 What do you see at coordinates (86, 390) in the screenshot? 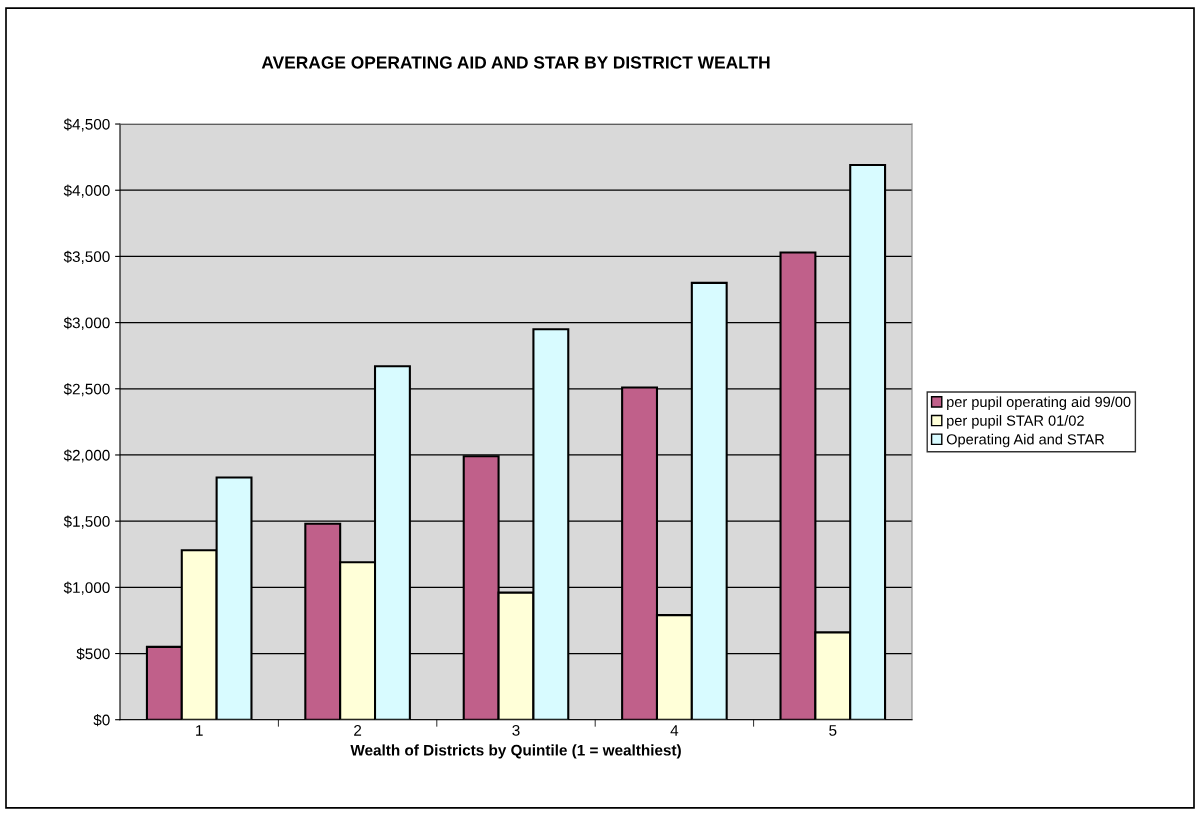
I see `y-tick-label: $2,500` at bounding box center [86, 390].